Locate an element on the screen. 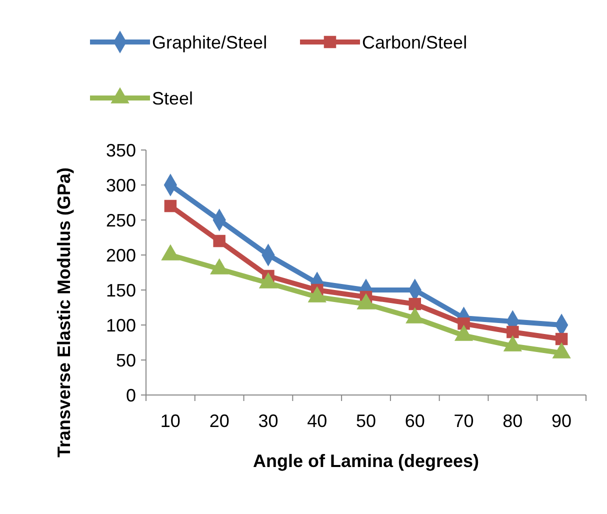 The image size is (607, 514). y-axis-title: Transverse Elastic Modulus (GPa) is located at coordinates (64, 312).